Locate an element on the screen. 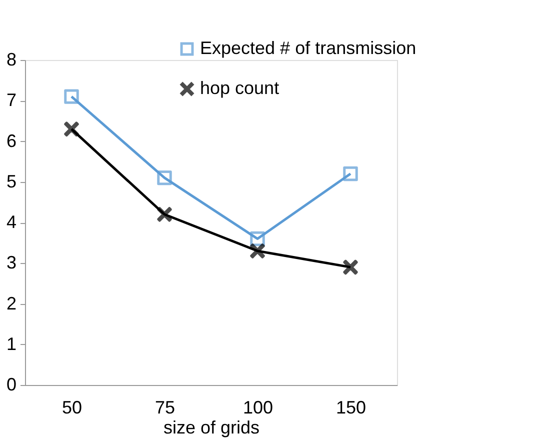  y-tick-label: 0 is located at coordinates (11, 384).